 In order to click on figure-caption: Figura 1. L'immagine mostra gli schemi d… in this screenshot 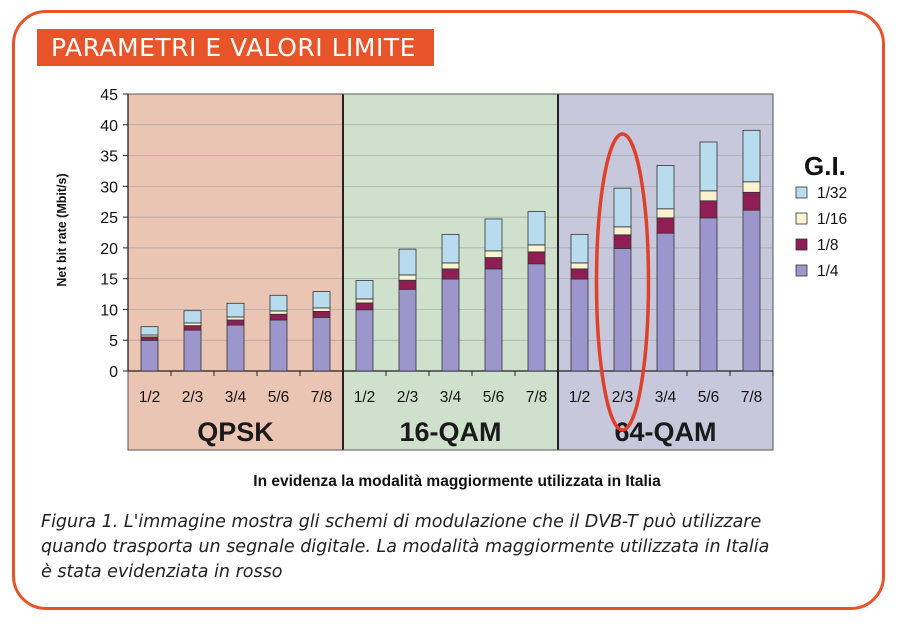, I will do `click(441, 547)`.